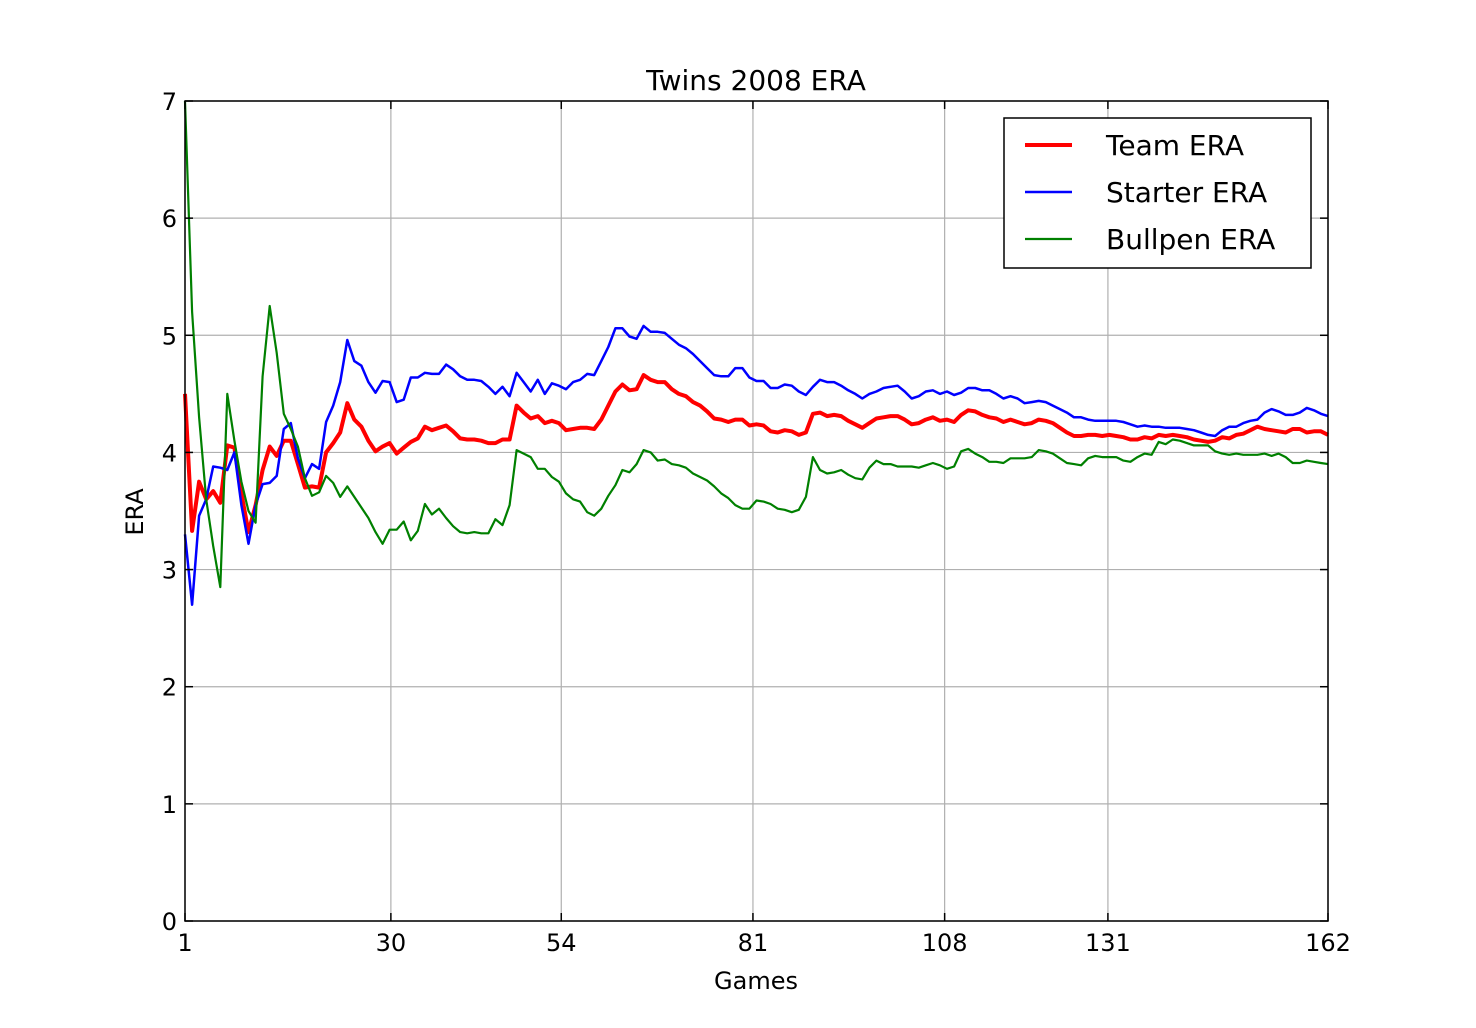  What do you see at coordinates (1186, 192) in the screenshot?
I see `starter-era-legend-label: Starter ERA` at bounding box center [1186, 192].